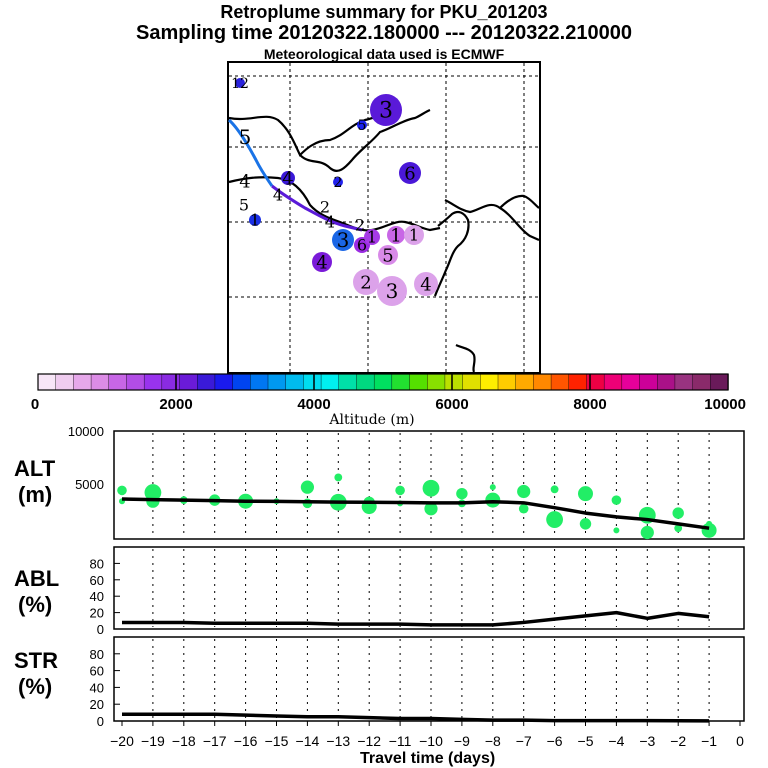 This screenshot has height=768, width=768. What do you see at coordinates (100, 629) in the screenshot?
I see `pct-tick-label: 0` at bounding box center [100, 629].